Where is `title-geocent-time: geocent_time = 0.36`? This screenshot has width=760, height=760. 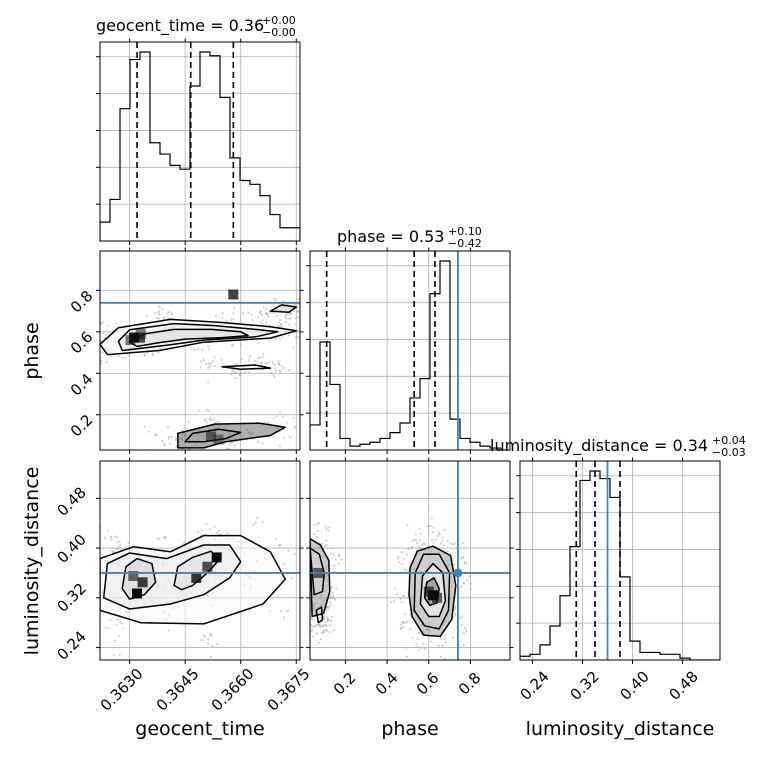
title-geocent-time: geocent_time = 0.36 is located at coordinates (180, 26).